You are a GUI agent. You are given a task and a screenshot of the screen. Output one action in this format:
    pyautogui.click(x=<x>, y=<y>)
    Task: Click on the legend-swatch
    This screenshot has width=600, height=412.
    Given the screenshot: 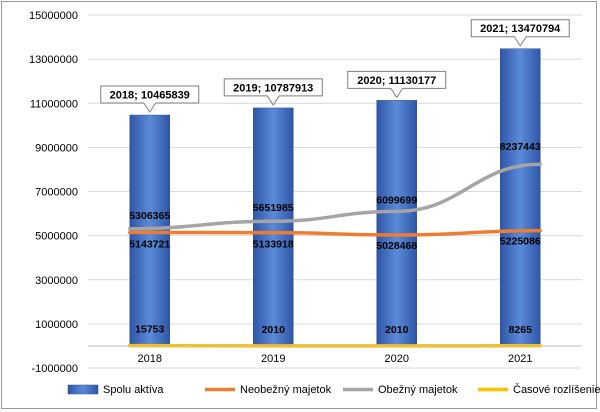 What is the action you would take?
    pyautogui.click(x=83, y=389)
    